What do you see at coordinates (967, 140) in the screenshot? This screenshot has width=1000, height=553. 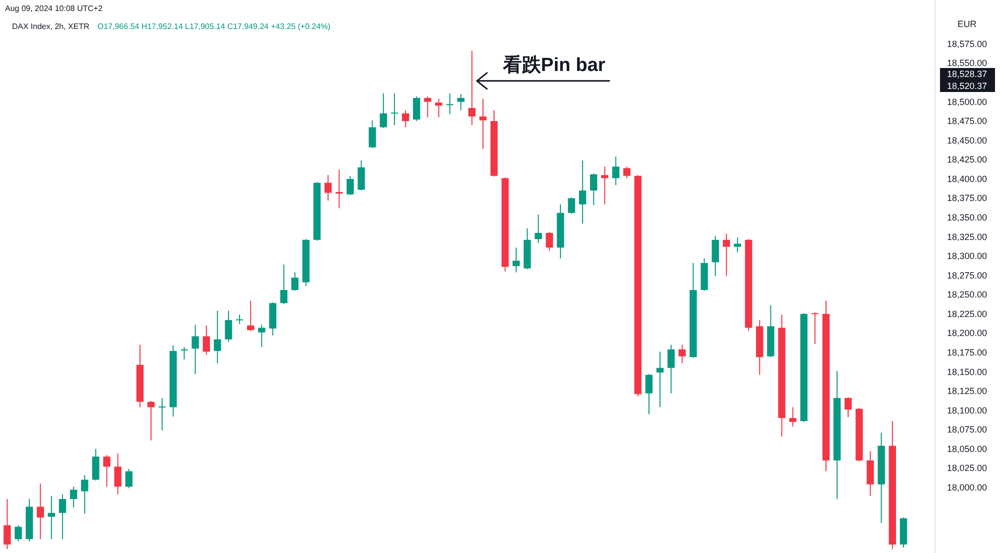 I see `y-tick-label: 18,450.00` at bounding box center [967, 140].